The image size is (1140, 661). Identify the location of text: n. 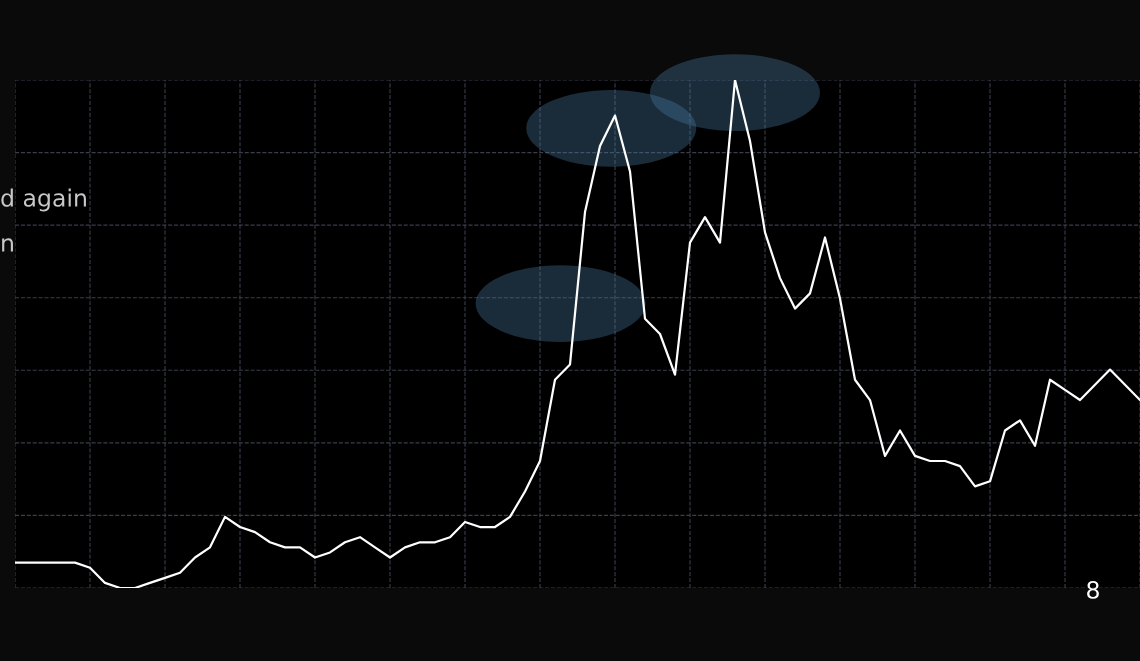
(7, 245).